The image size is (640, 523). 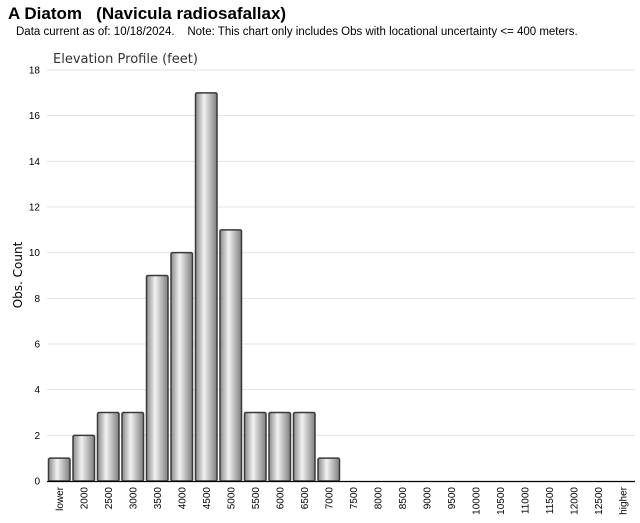 What do you see at coordinates (84, 498) in the screenshot?
I see `x-tick-label: 2000` at bounding box center [84, 498].